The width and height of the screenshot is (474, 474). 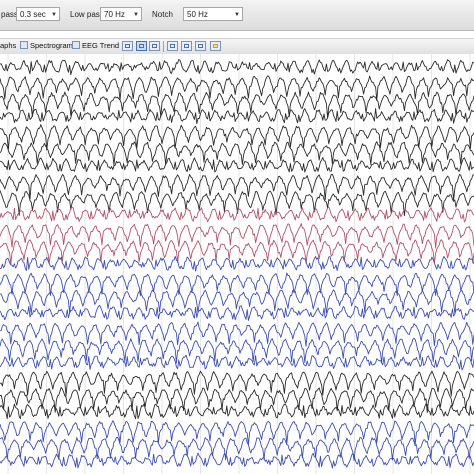 I want to click on high-pass-label: pass, so click(x=9, y=14).